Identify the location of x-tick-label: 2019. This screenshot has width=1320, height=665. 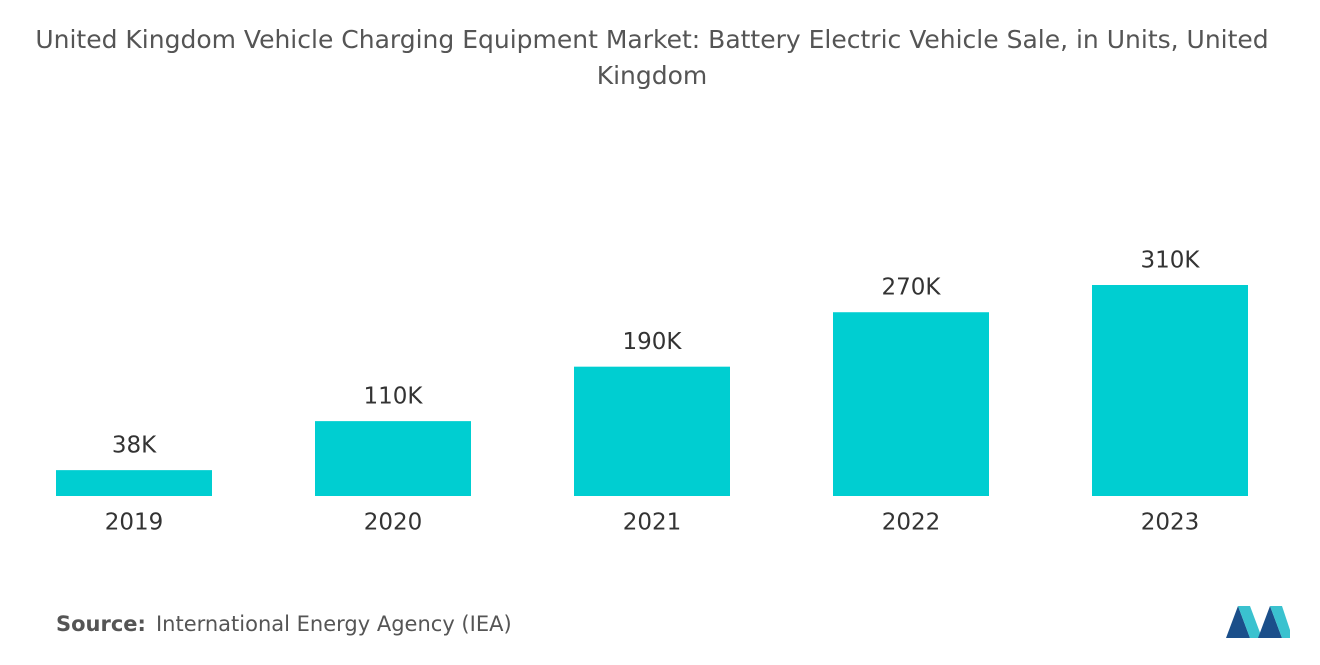
(134, 523).